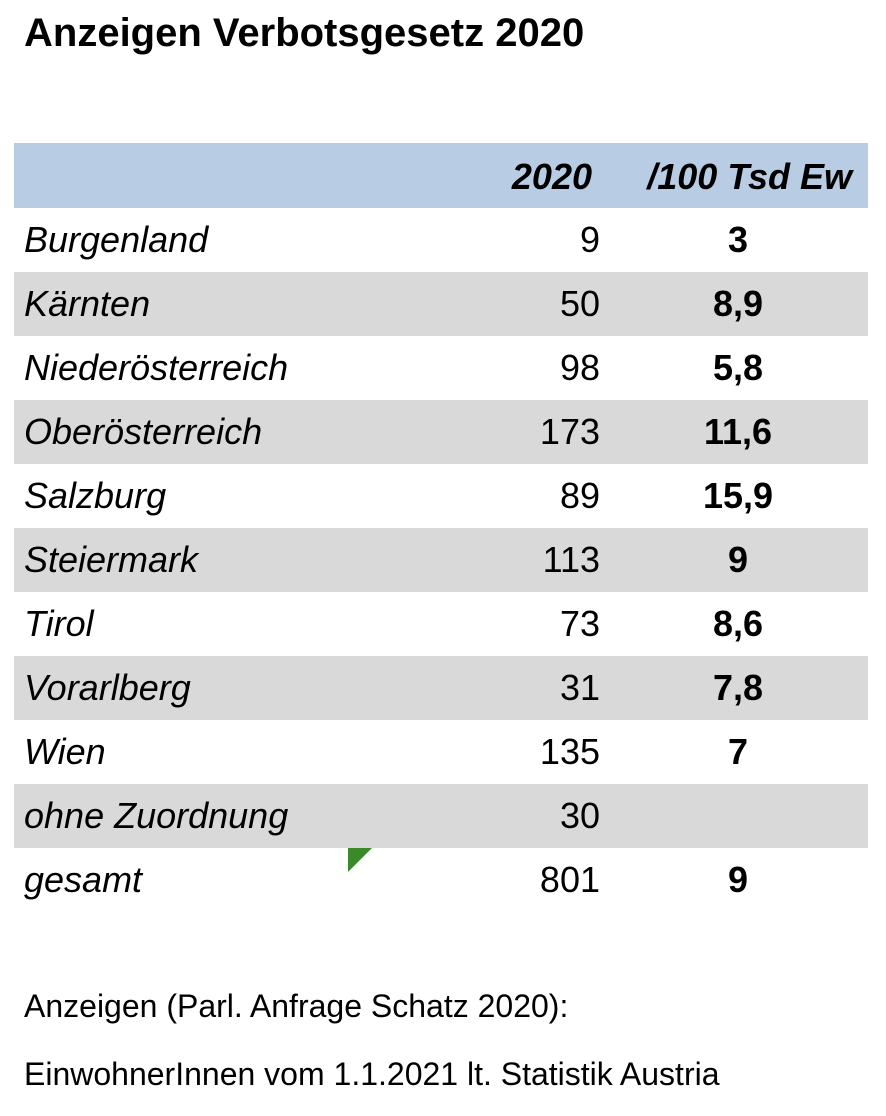 The image size is (886, 1116). Describe the element at coordinates (738, 623) in the screenshot. I see `rate-cell: 8,6` at that location.